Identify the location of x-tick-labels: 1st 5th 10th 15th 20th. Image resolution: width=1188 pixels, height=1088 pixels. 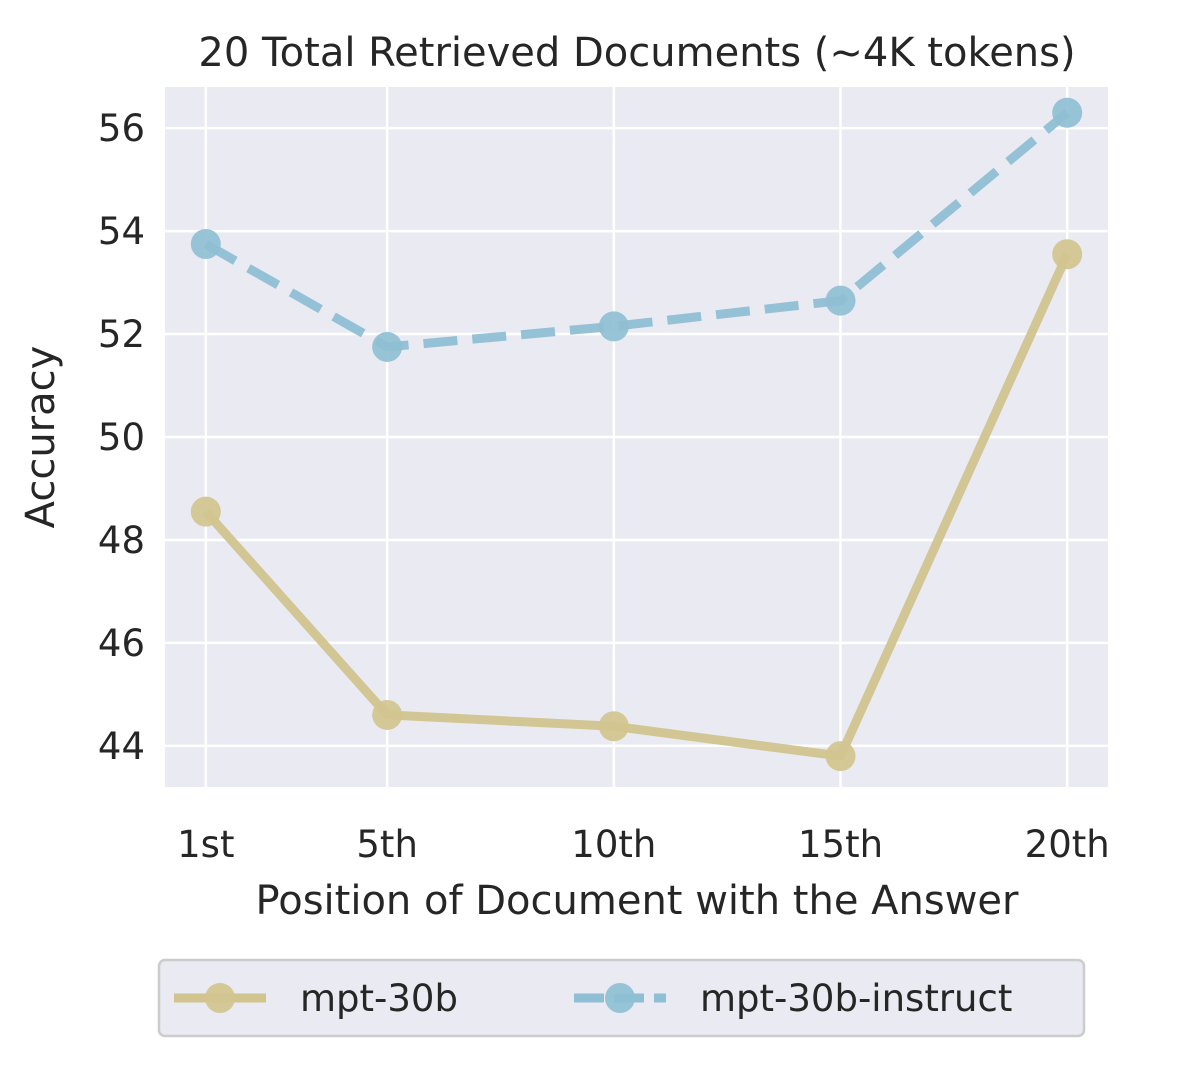
(643, 844).